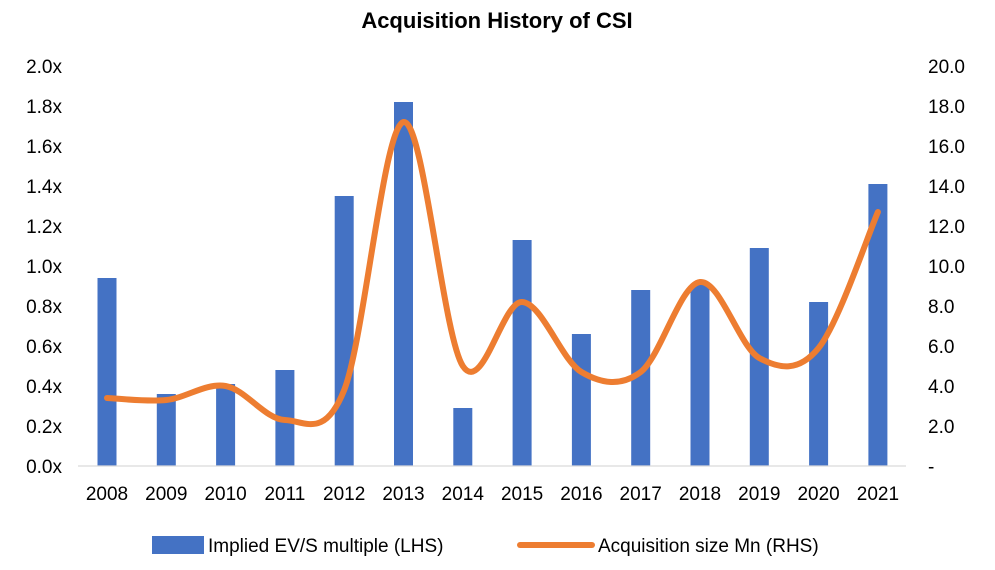  What do you see at coordinates (759, 494) in the screenshot?
I see `x-tick-label: 2019` at bounding box center [759, 494].